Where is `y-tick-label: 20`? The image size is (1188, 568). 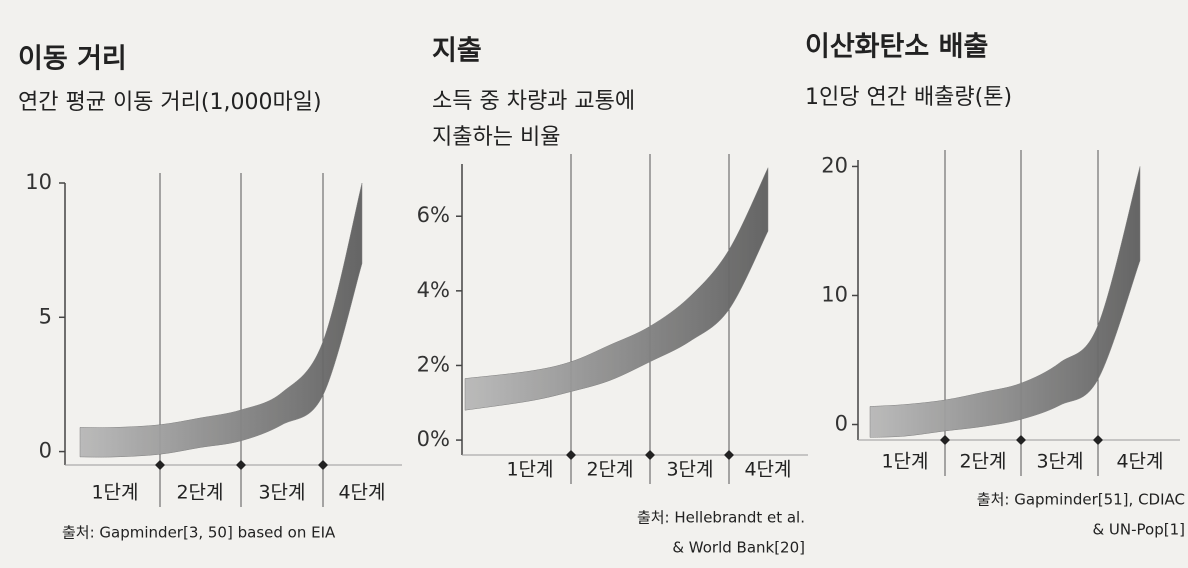 y-tick-label: 20 is located at coordinates (834, 165).